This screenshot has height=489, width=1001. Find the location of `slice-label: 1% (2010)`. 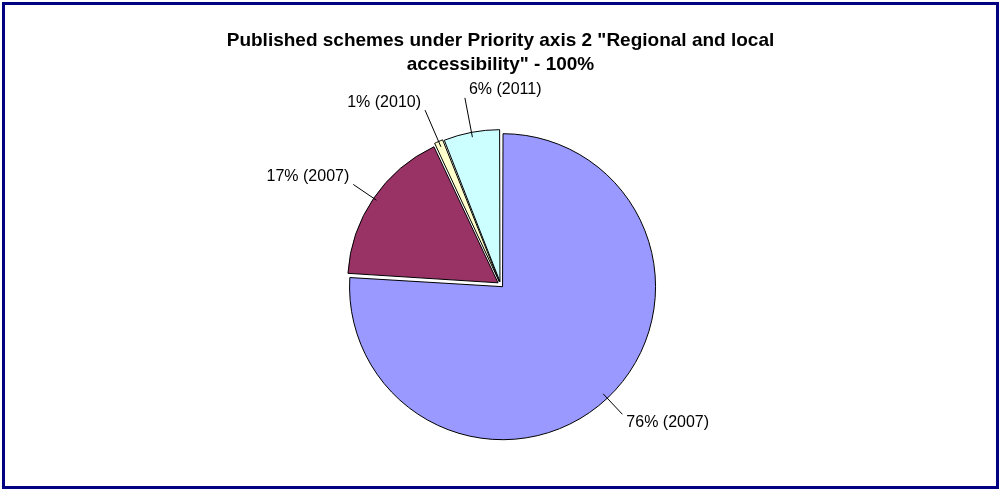

slice-label: 1% (2010) is located at coordinates (384, 101).